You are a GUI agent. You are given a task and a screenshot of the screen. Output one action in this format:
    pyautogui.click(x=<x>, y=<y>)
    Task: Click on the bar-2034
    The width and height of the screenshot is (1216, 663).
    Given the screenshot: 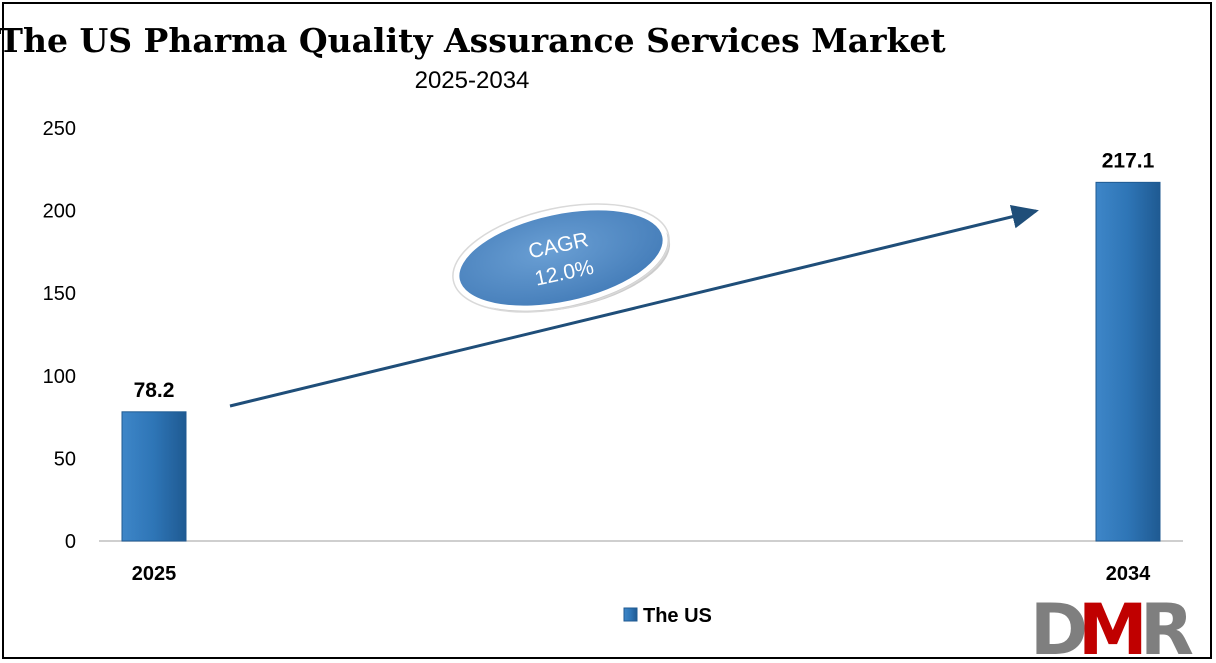 What is the action you would take?
    pyautogui.click(x=1128, y=361)
    